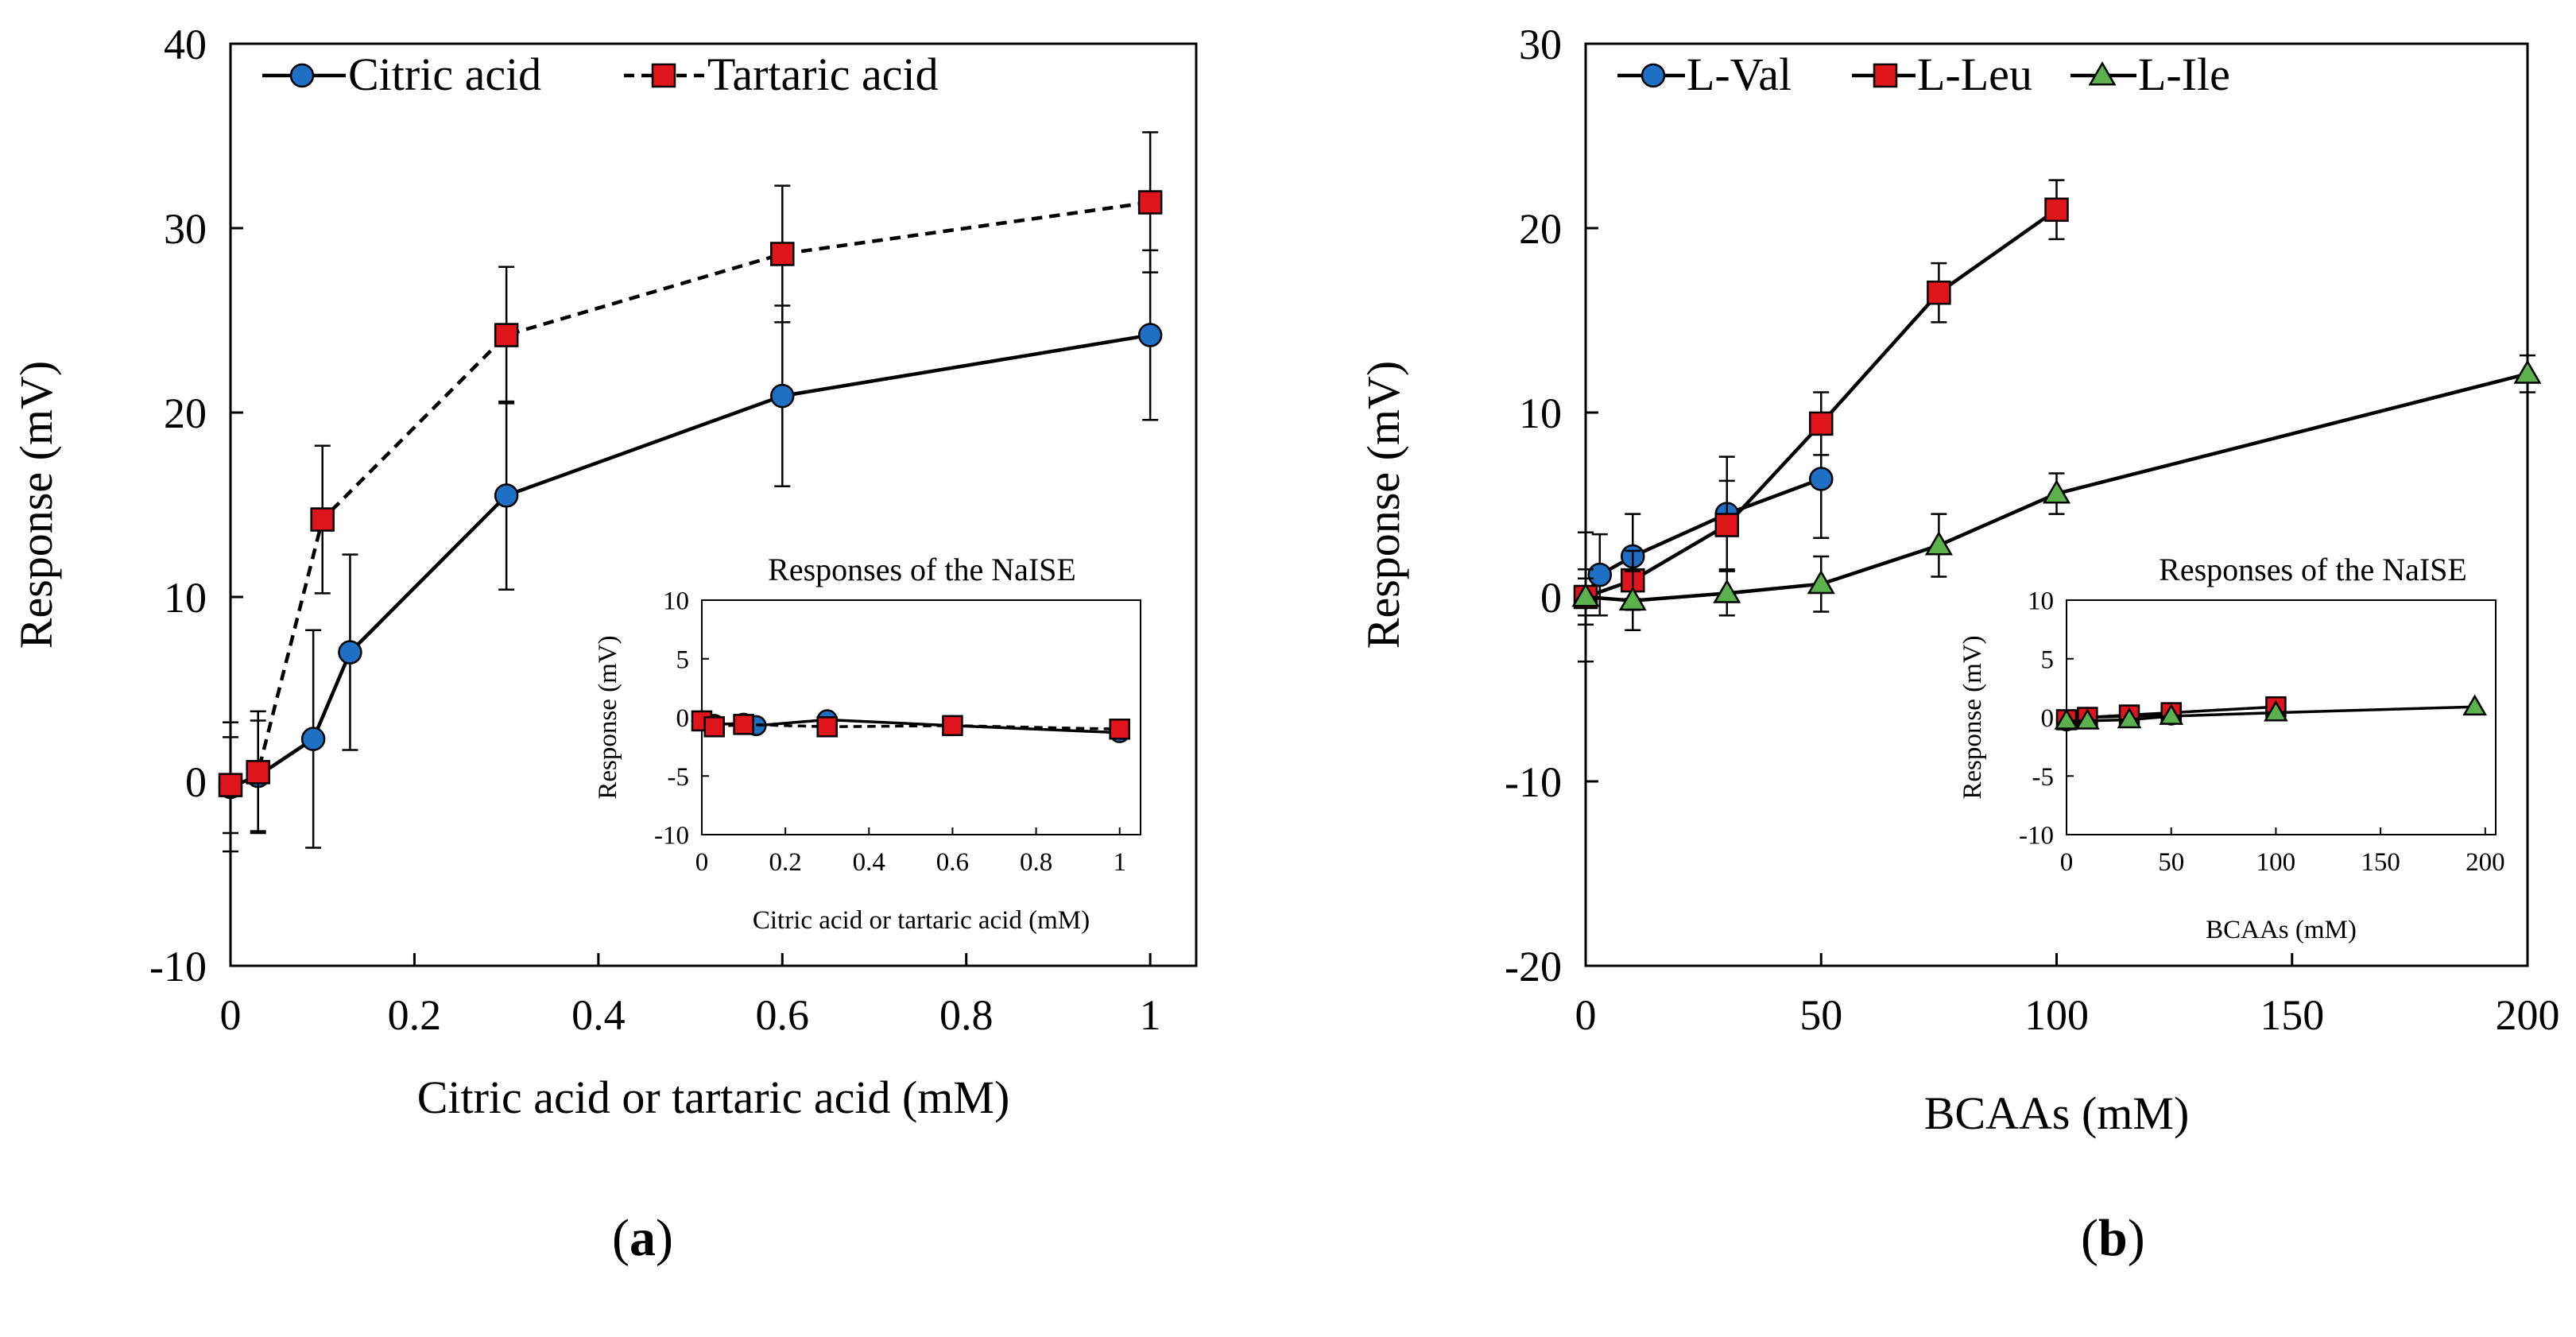  Describe the element at coordinates (600, 74) in the screenshot. I see `panel-a-legend: Citric acid Tartaric acid` at that location.